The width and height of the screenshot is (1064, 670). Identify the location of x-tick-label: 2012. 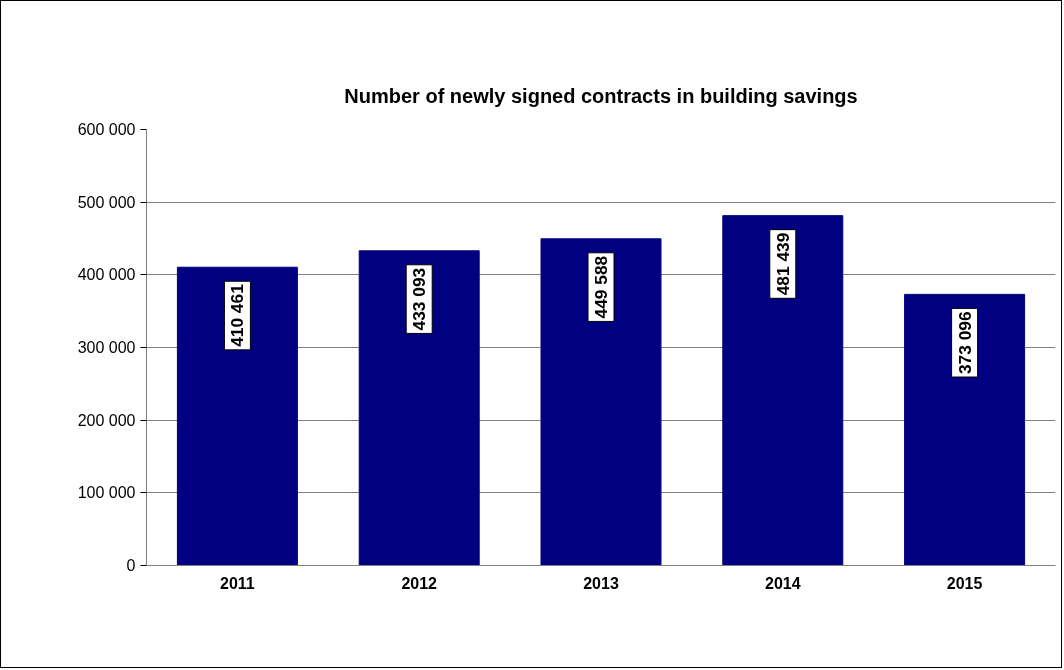
(419, 583).